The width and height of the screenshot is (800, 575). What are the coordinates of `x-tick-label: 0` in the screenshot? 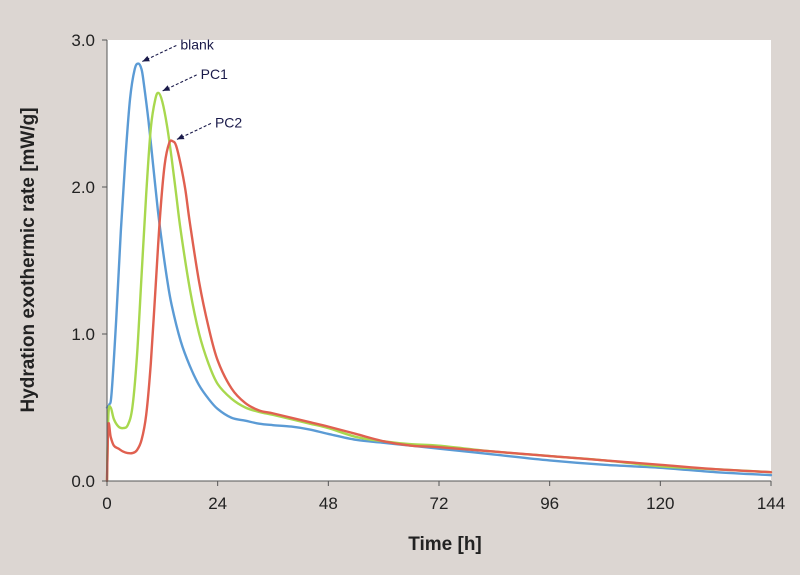 It's located at (106, 503).